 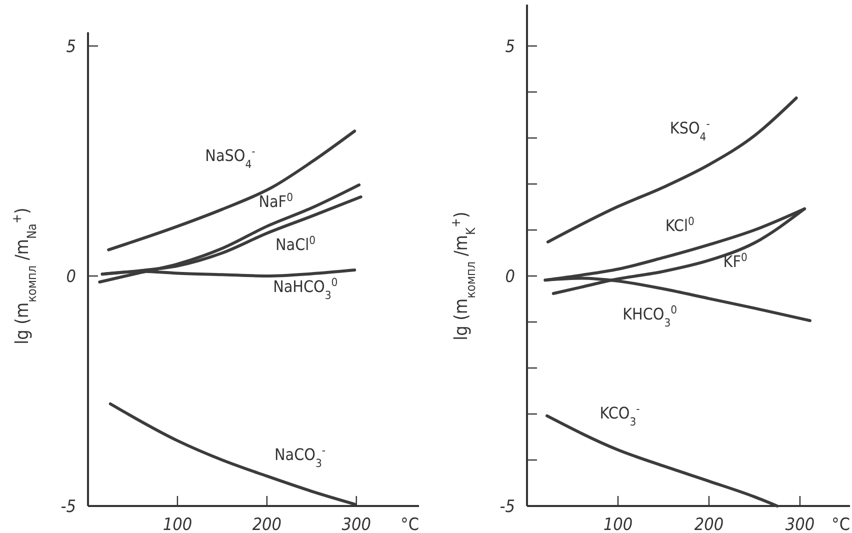 What do you see at coordinates (735, 260) in the screenshot?
I see `series-label: KF$^{0}$` at bounding box center [735, 260].